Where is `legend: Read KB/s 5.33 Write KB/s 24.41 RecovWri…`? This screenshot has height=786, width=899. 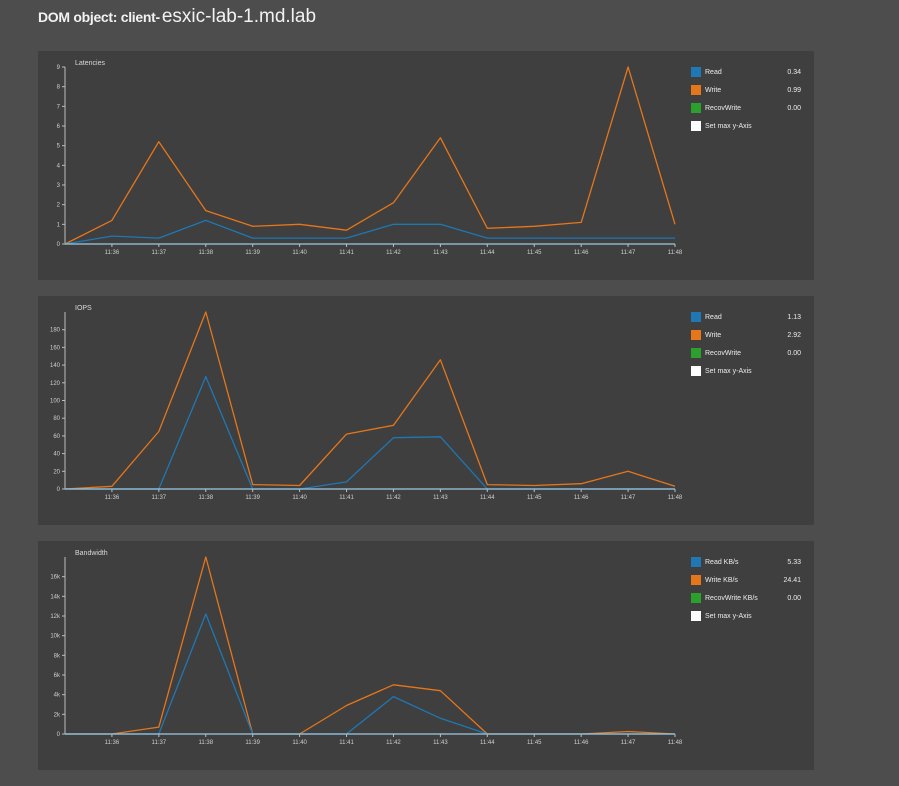
legend: Read KB/s 5.33 Write KB/s 24.41 RecovWri… is located at coordinates (746, 592).